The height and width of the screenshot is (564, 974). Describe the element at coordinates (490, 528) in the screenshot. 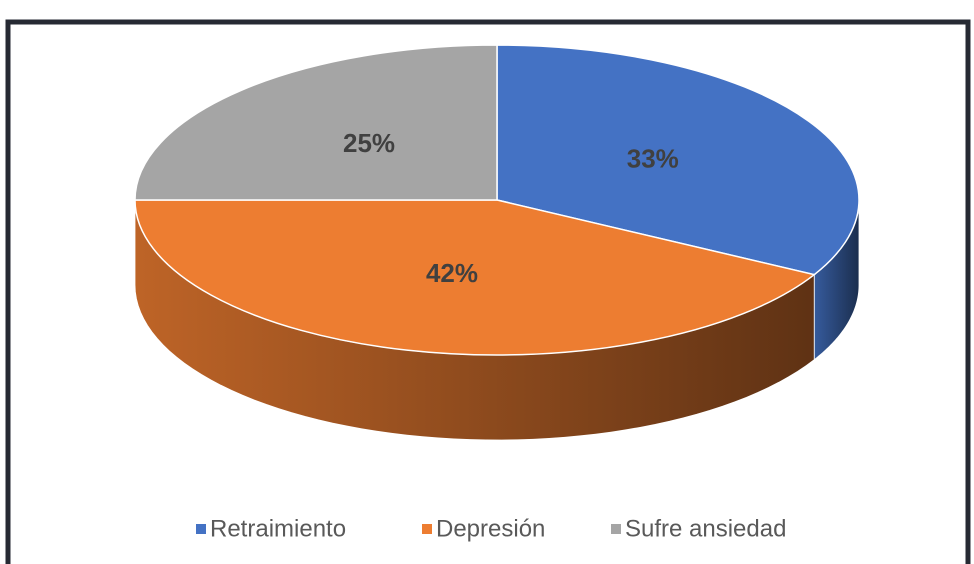

I see `legend-label: Depresión` at that location.